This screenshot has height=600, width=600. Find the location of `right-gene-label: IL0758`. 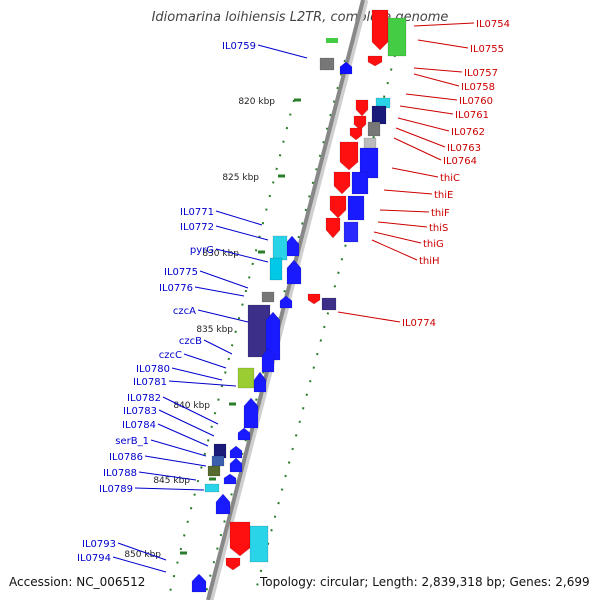

right-gene-label: IL0758 is located at coordinates (478, 87).